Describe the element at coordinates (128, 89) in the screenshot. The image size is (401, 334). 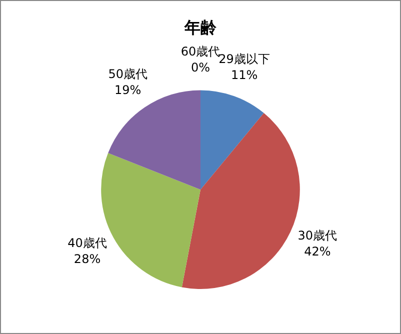
I see `data-label: 19%` at that location.